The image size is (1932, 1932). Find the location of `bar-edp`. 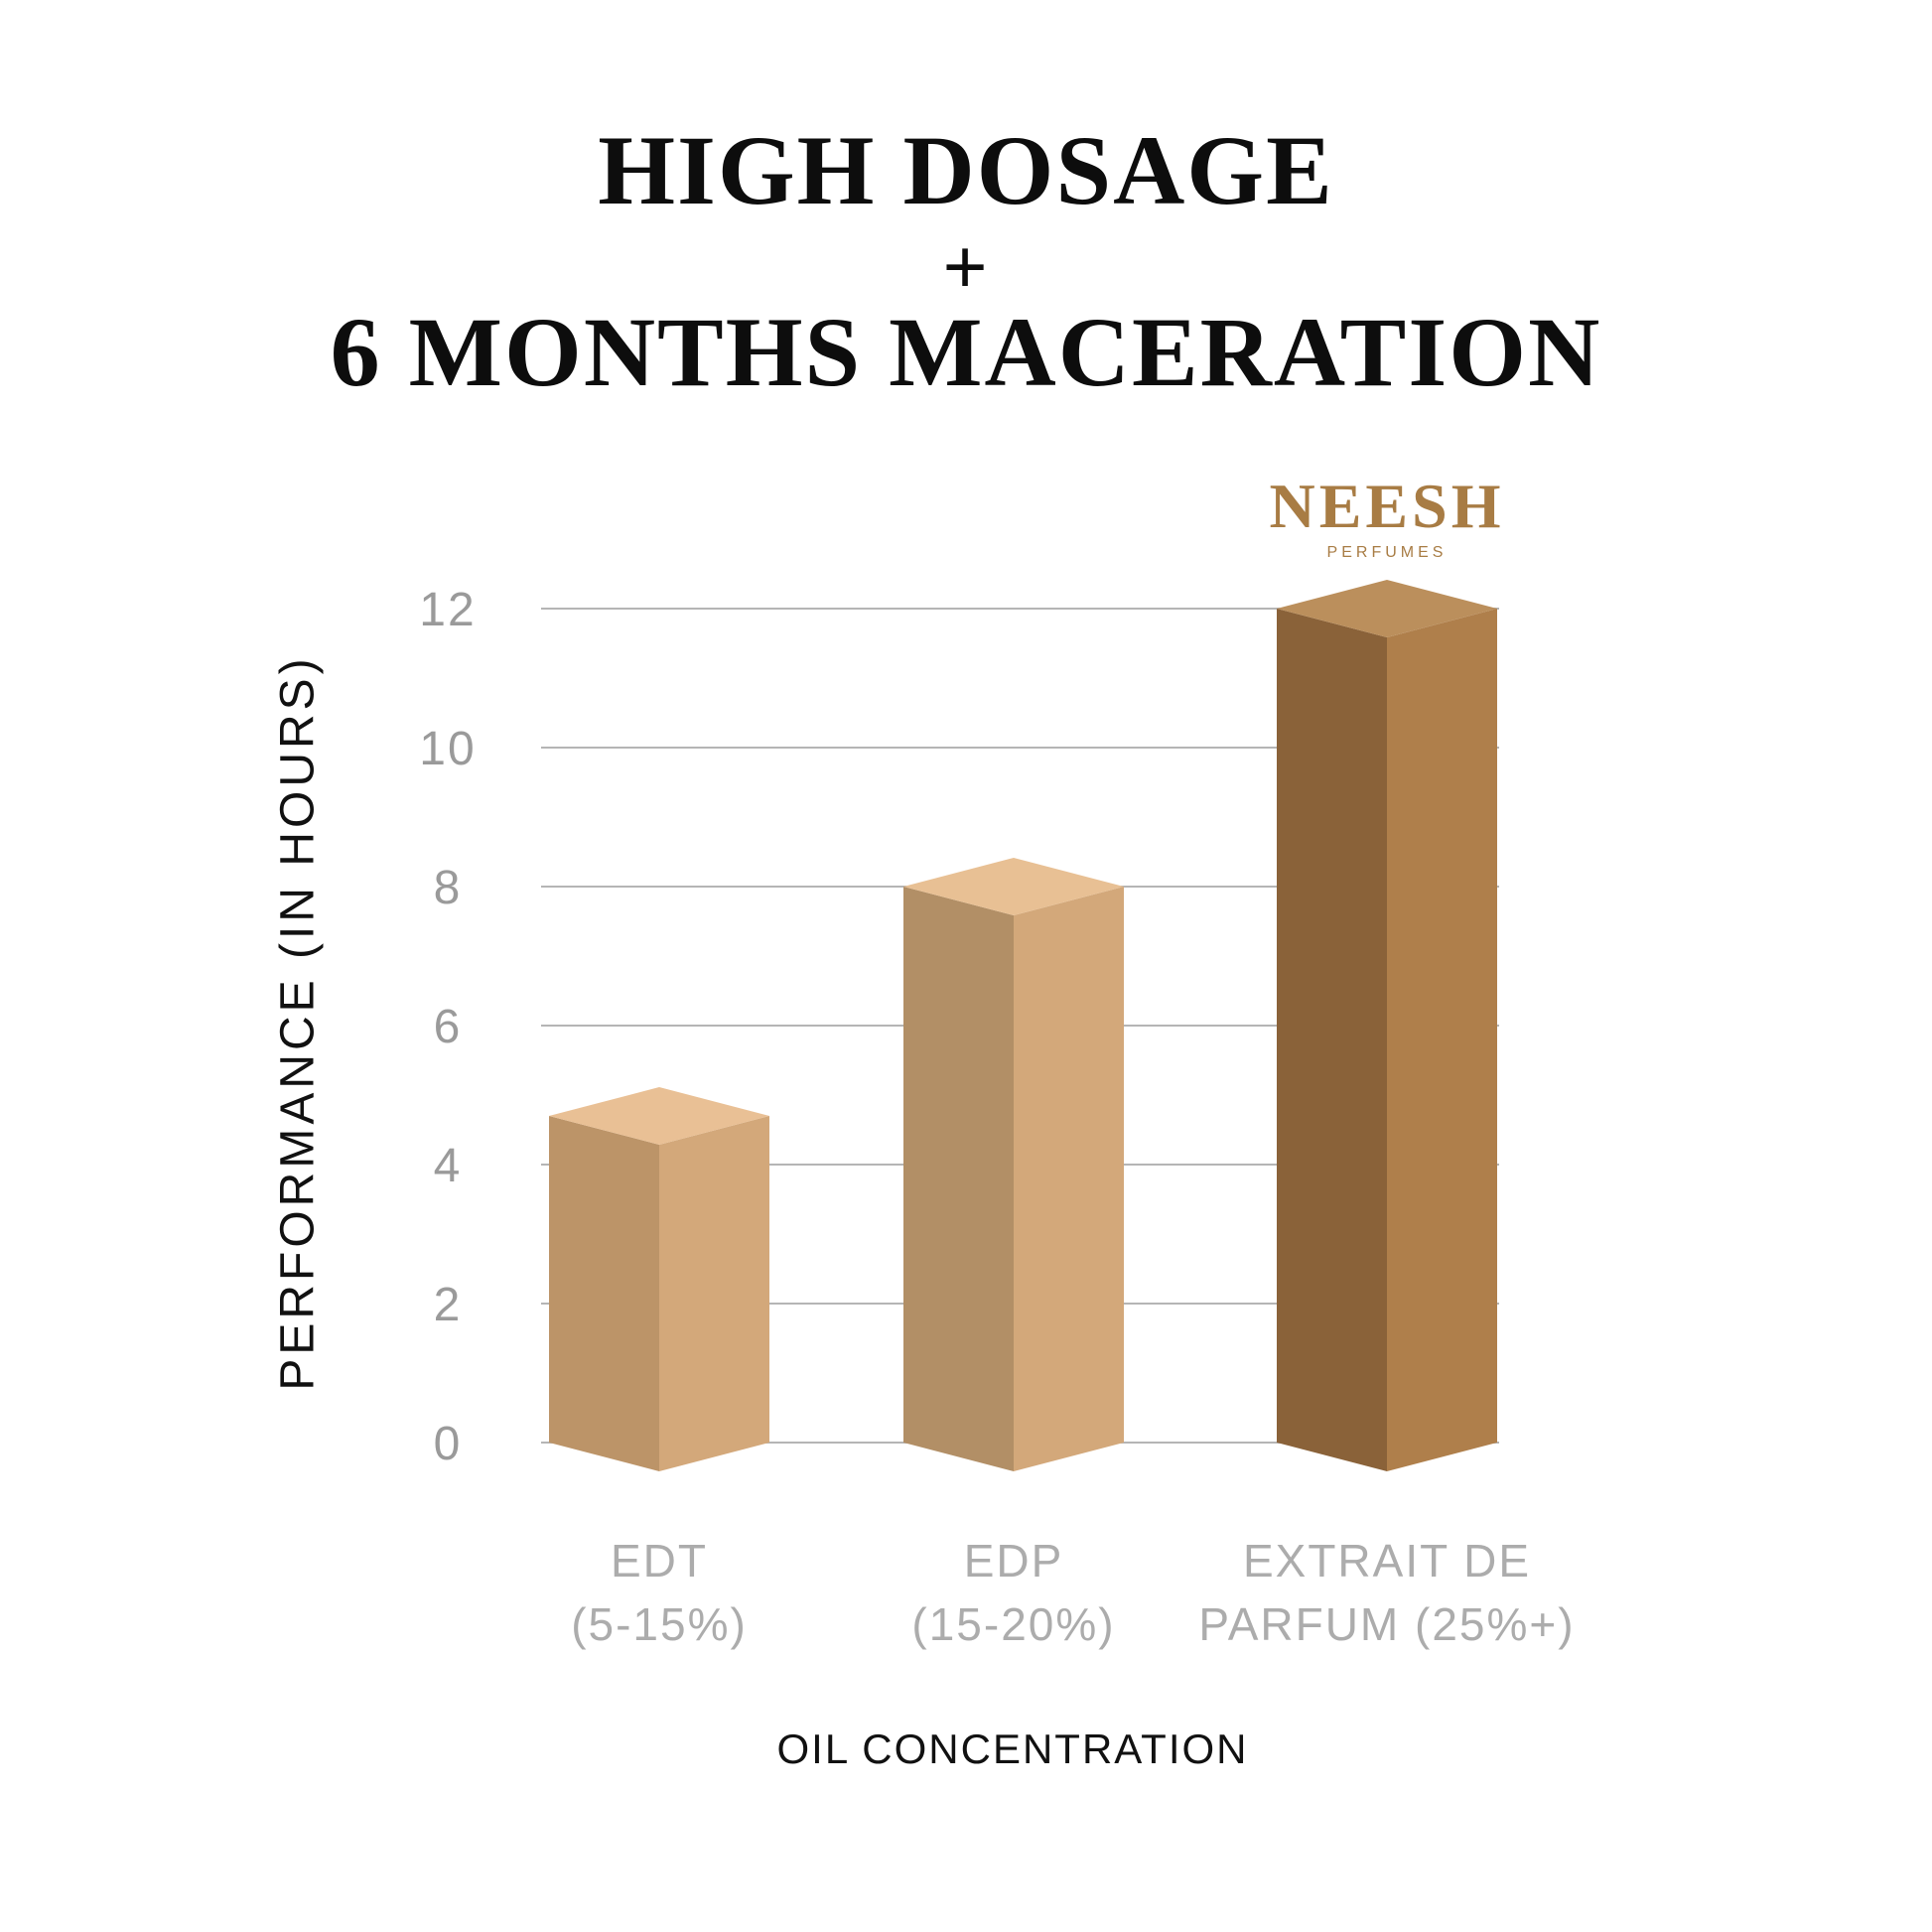

bar-edp is located at coordinates (1014, 1164).